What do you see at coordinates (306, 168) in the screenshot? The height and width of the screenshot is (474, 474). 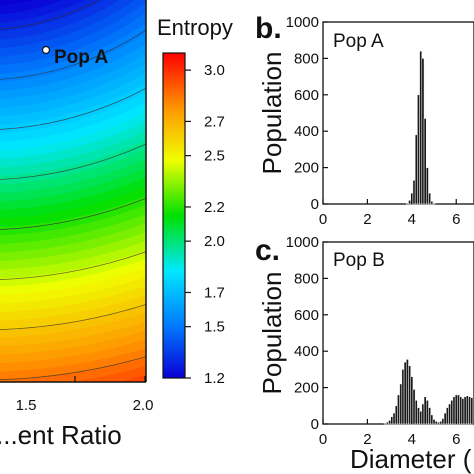 I see `histogram-b-y-tick-label: 200` at bounding box center [306, 168].